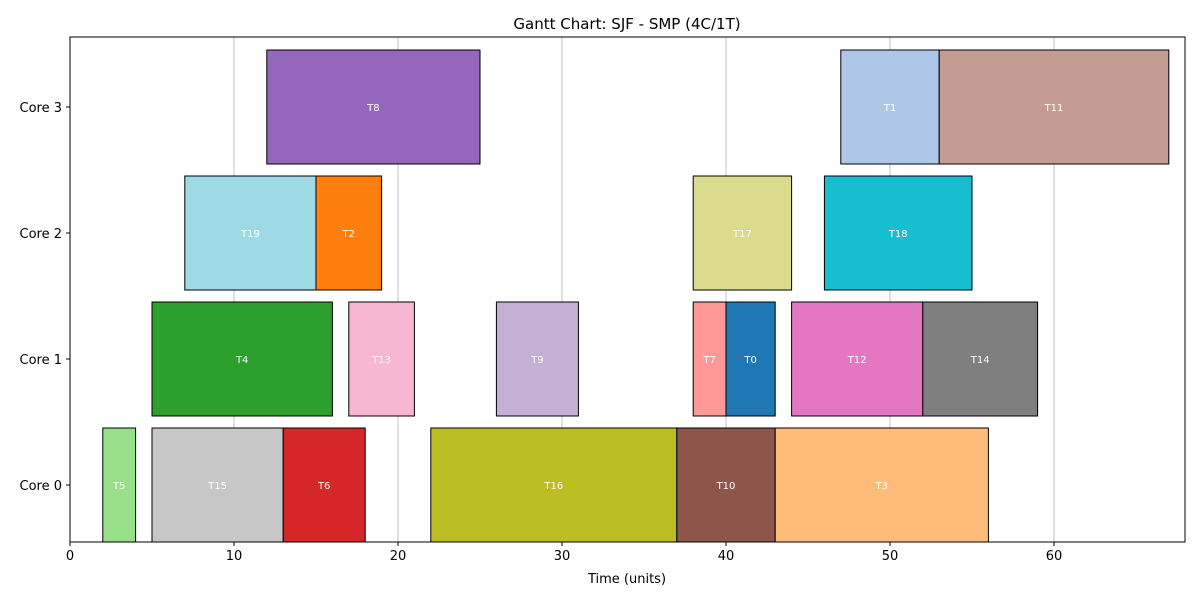  I want to click on x-tick-label-60: 60, so click(1054, 556).